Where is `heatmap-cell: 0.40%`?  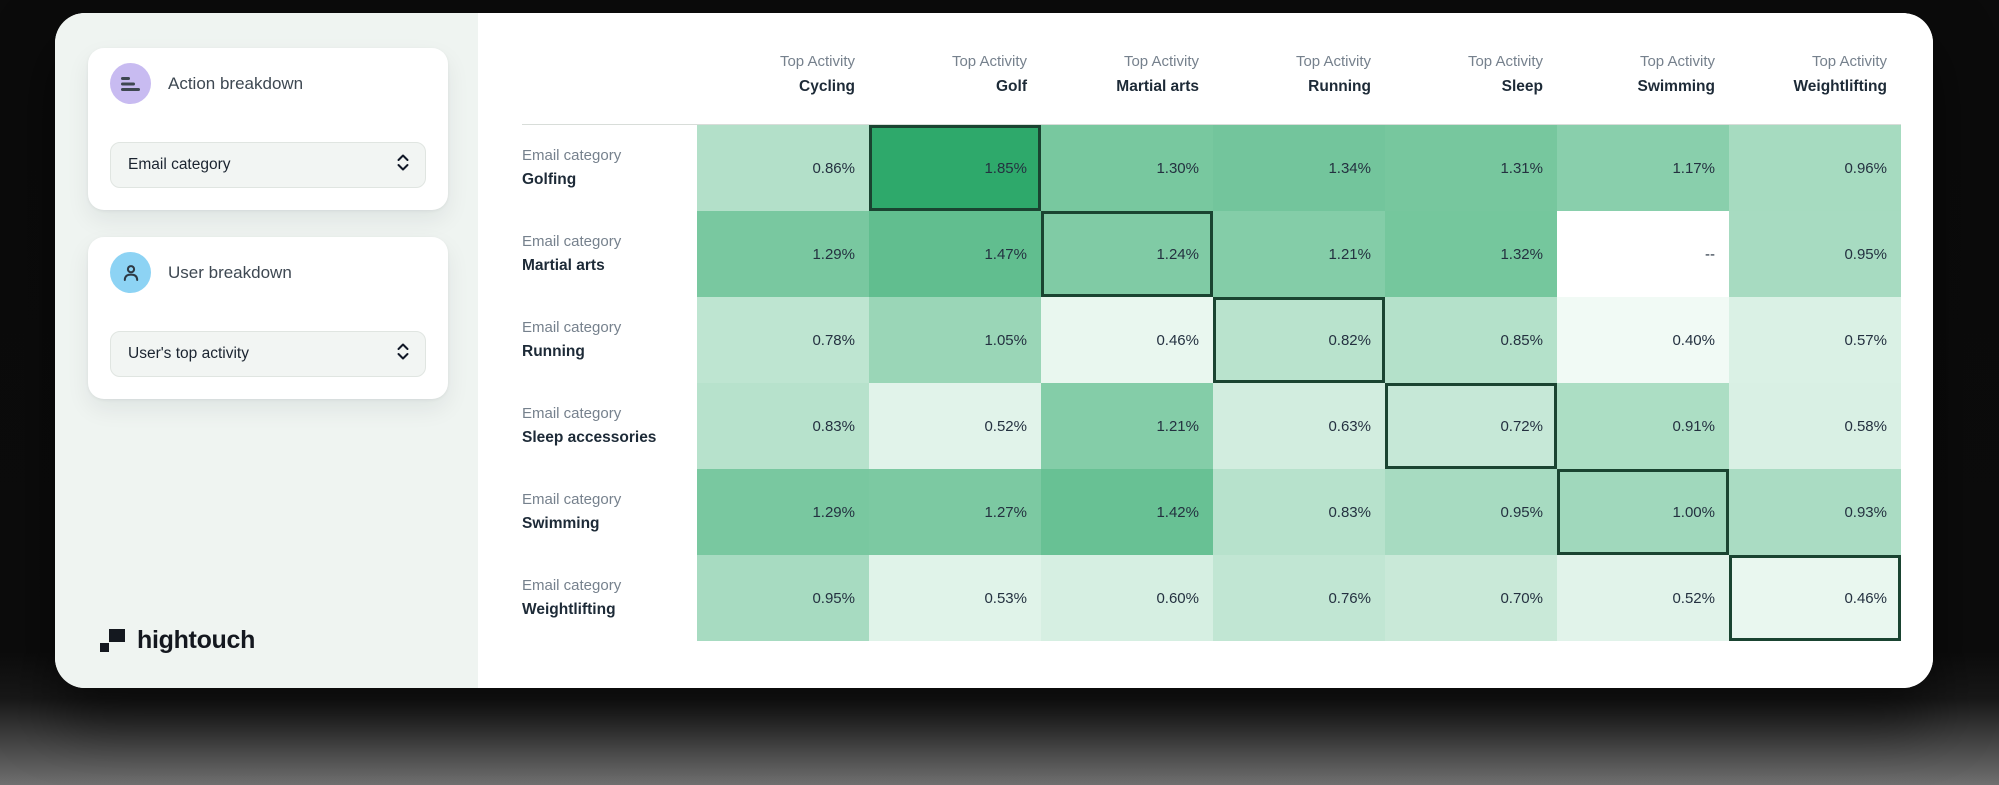 heatmap-cell: 0.40% is located at coordinates (1643, 340).